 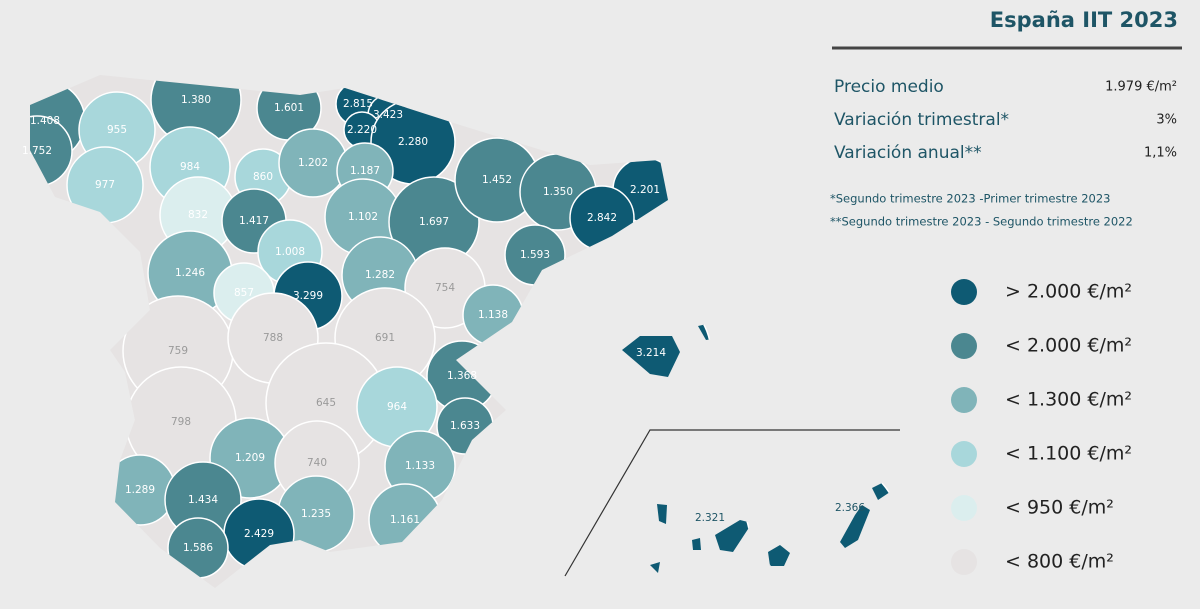 I want to click on stat-label: Variación trimestral*, so click(x=921, y=120).